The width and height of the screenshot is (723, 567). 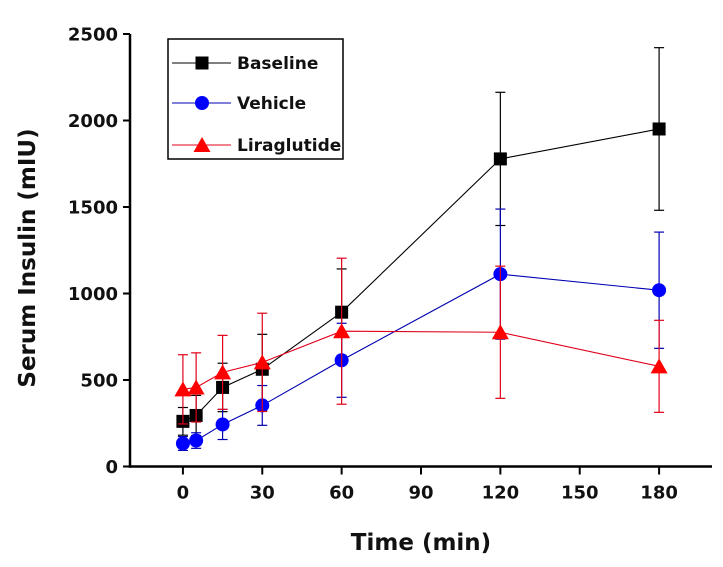 I want to click on y-tick-label: 1500, so click(x=93, y=208).